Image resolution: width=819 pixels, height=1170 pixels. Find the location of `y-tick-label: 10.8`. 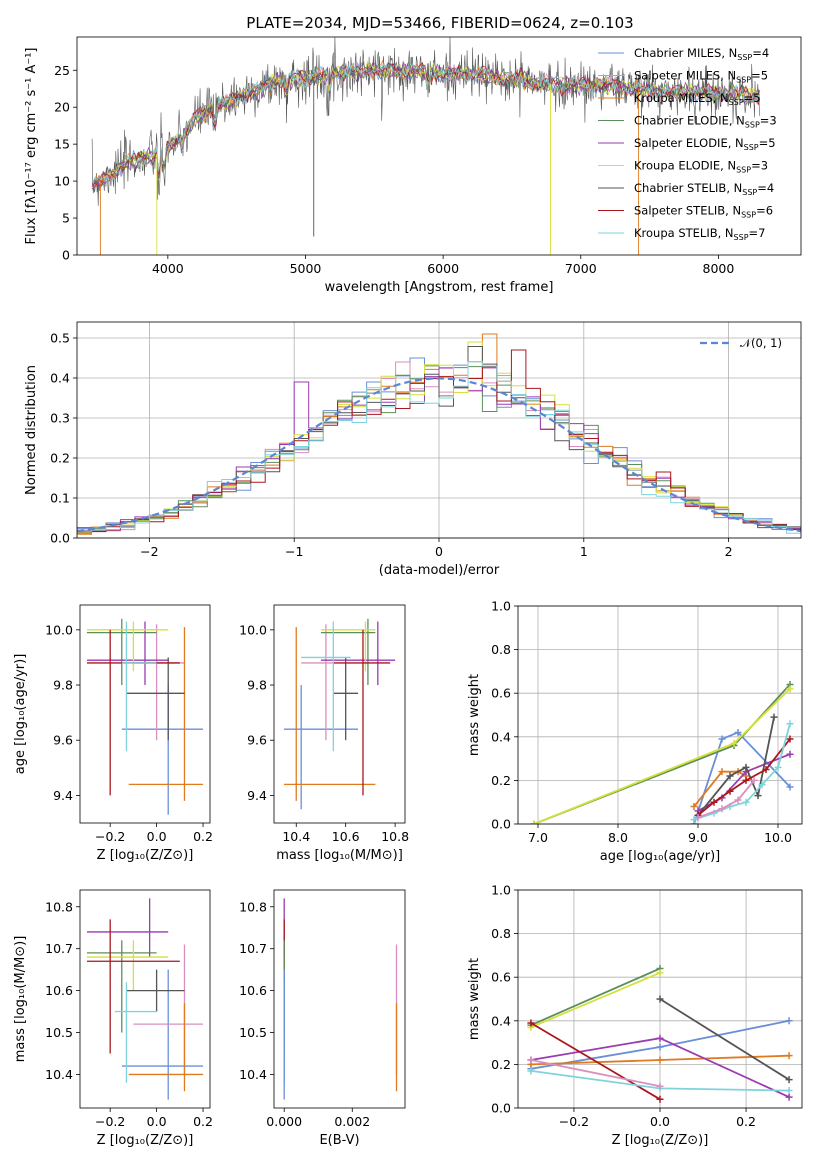

y-tick-label: 10.8 is located at coordinates (253, 906).